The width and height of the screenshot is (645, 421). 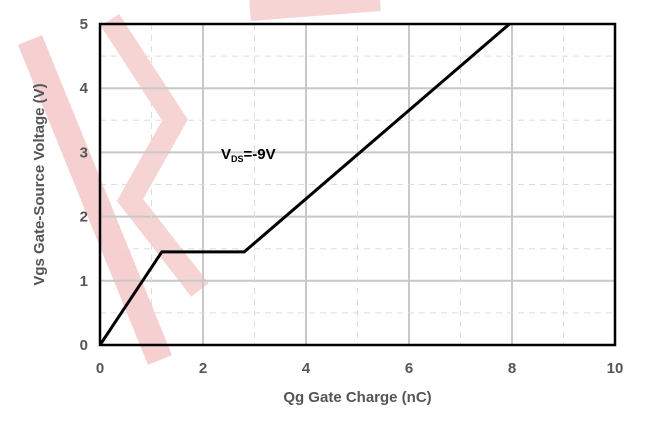 What do you see at coordinates (84, 152) in the screenshot?
I see `y-tick-label: 3` at bounding box center [84, 152].